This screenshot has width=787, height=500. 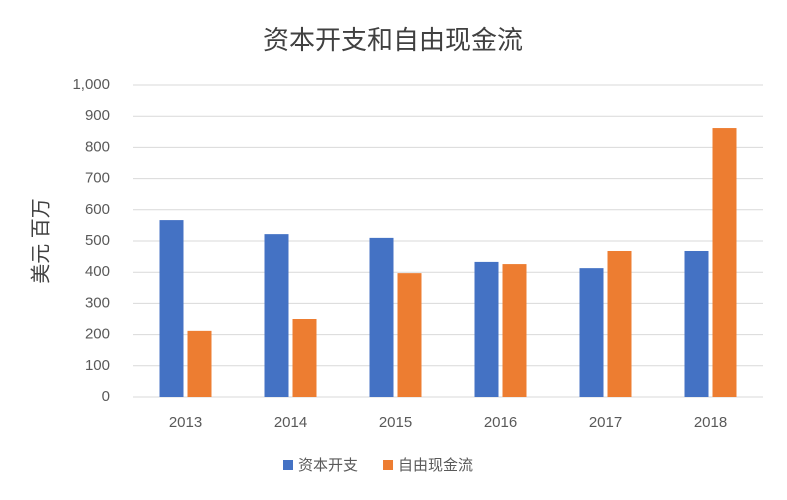 What do you see at coordinates (97, 178) in the screenshot?
I see `y-tick-label: 700` at bounding box center [97, 178].